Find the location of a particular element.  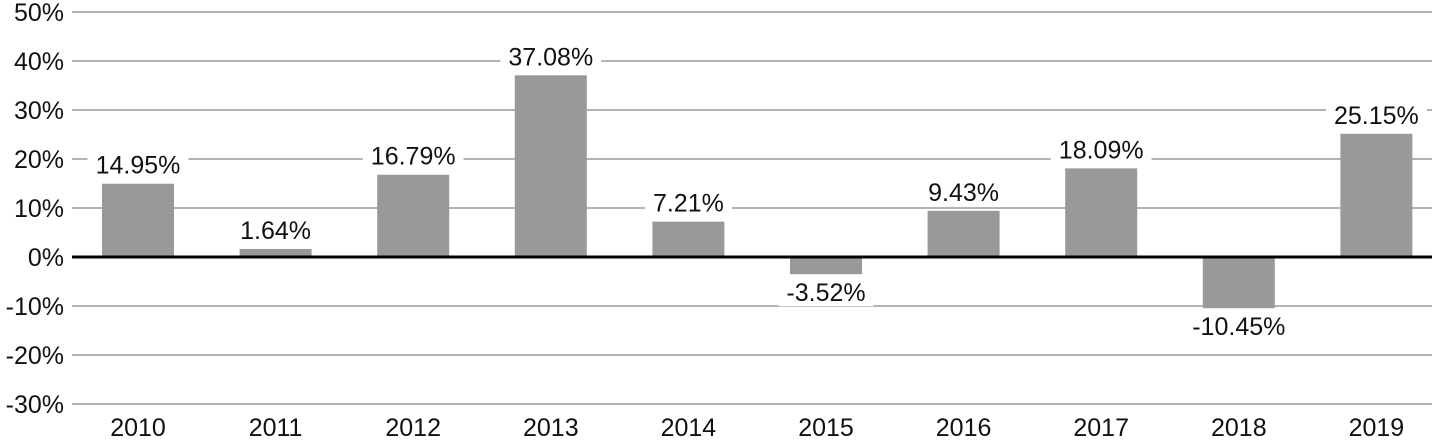

y-tick-label: 30% is located at coordinates (39, 111).